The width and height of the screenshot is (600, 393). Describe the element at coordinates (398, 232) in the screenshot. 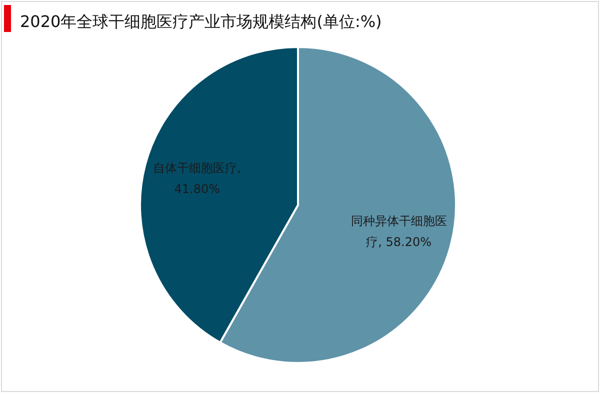

I see `slice-label: 同种异体干细胞医疗, 58.20%` at that location.